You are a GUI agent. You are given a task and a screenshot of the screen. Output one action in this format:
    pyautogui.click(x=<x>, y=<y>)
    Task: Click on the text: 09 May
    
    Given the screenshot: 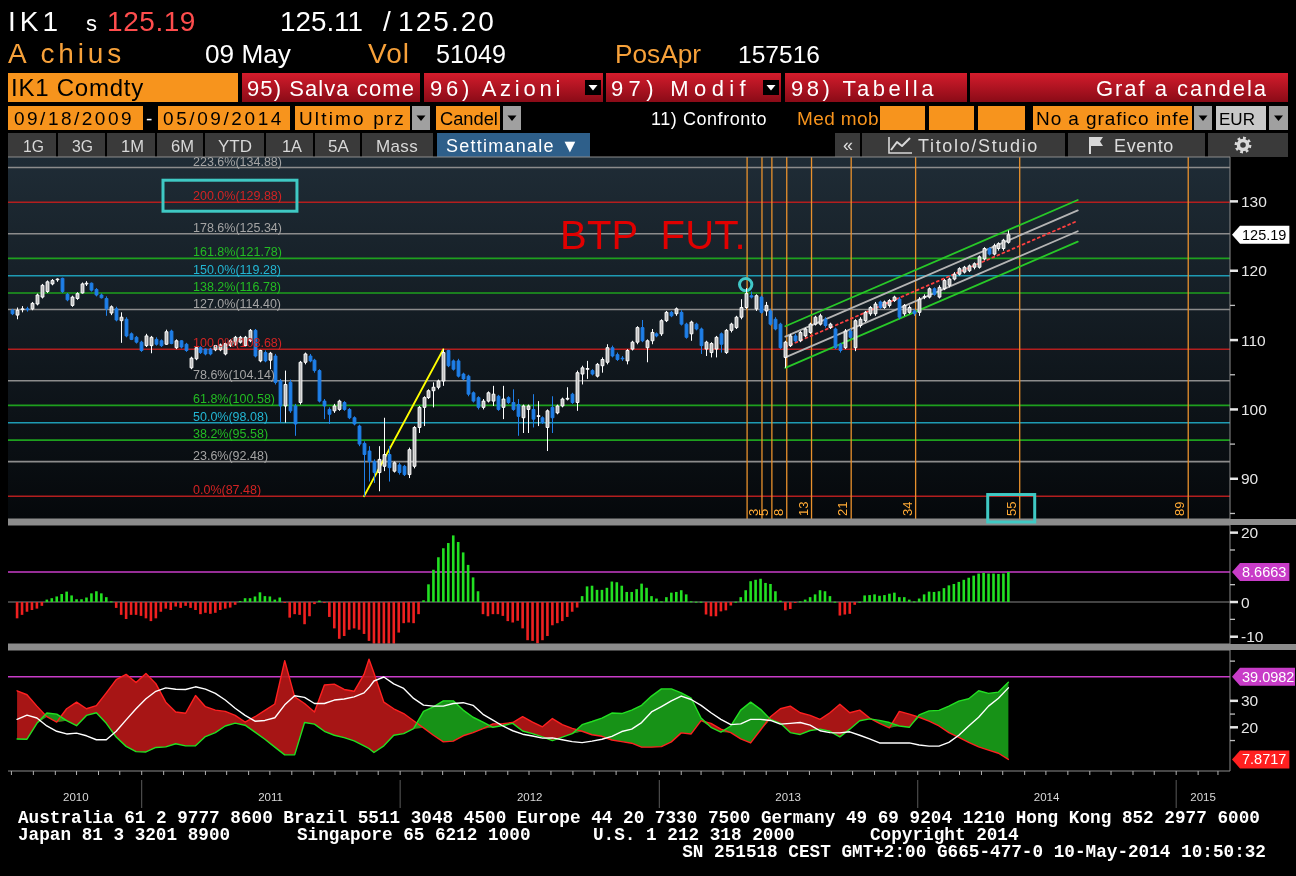 What is the action you would take?
    pyautogui.click(x=248, y=54)
    